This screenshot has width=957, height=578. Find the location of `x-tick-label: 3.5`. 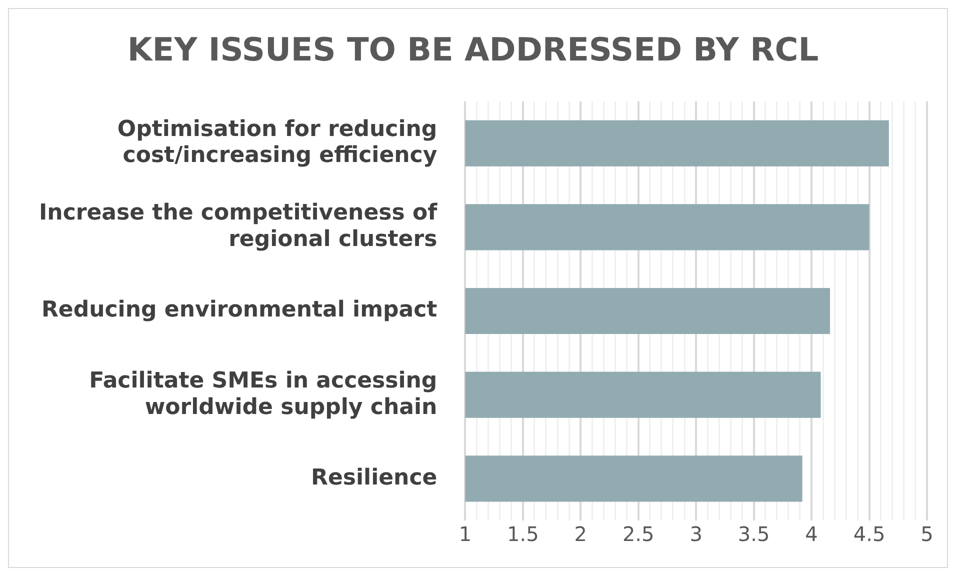

x-tick-label: 3.5 is located at coordinates (754, 534).